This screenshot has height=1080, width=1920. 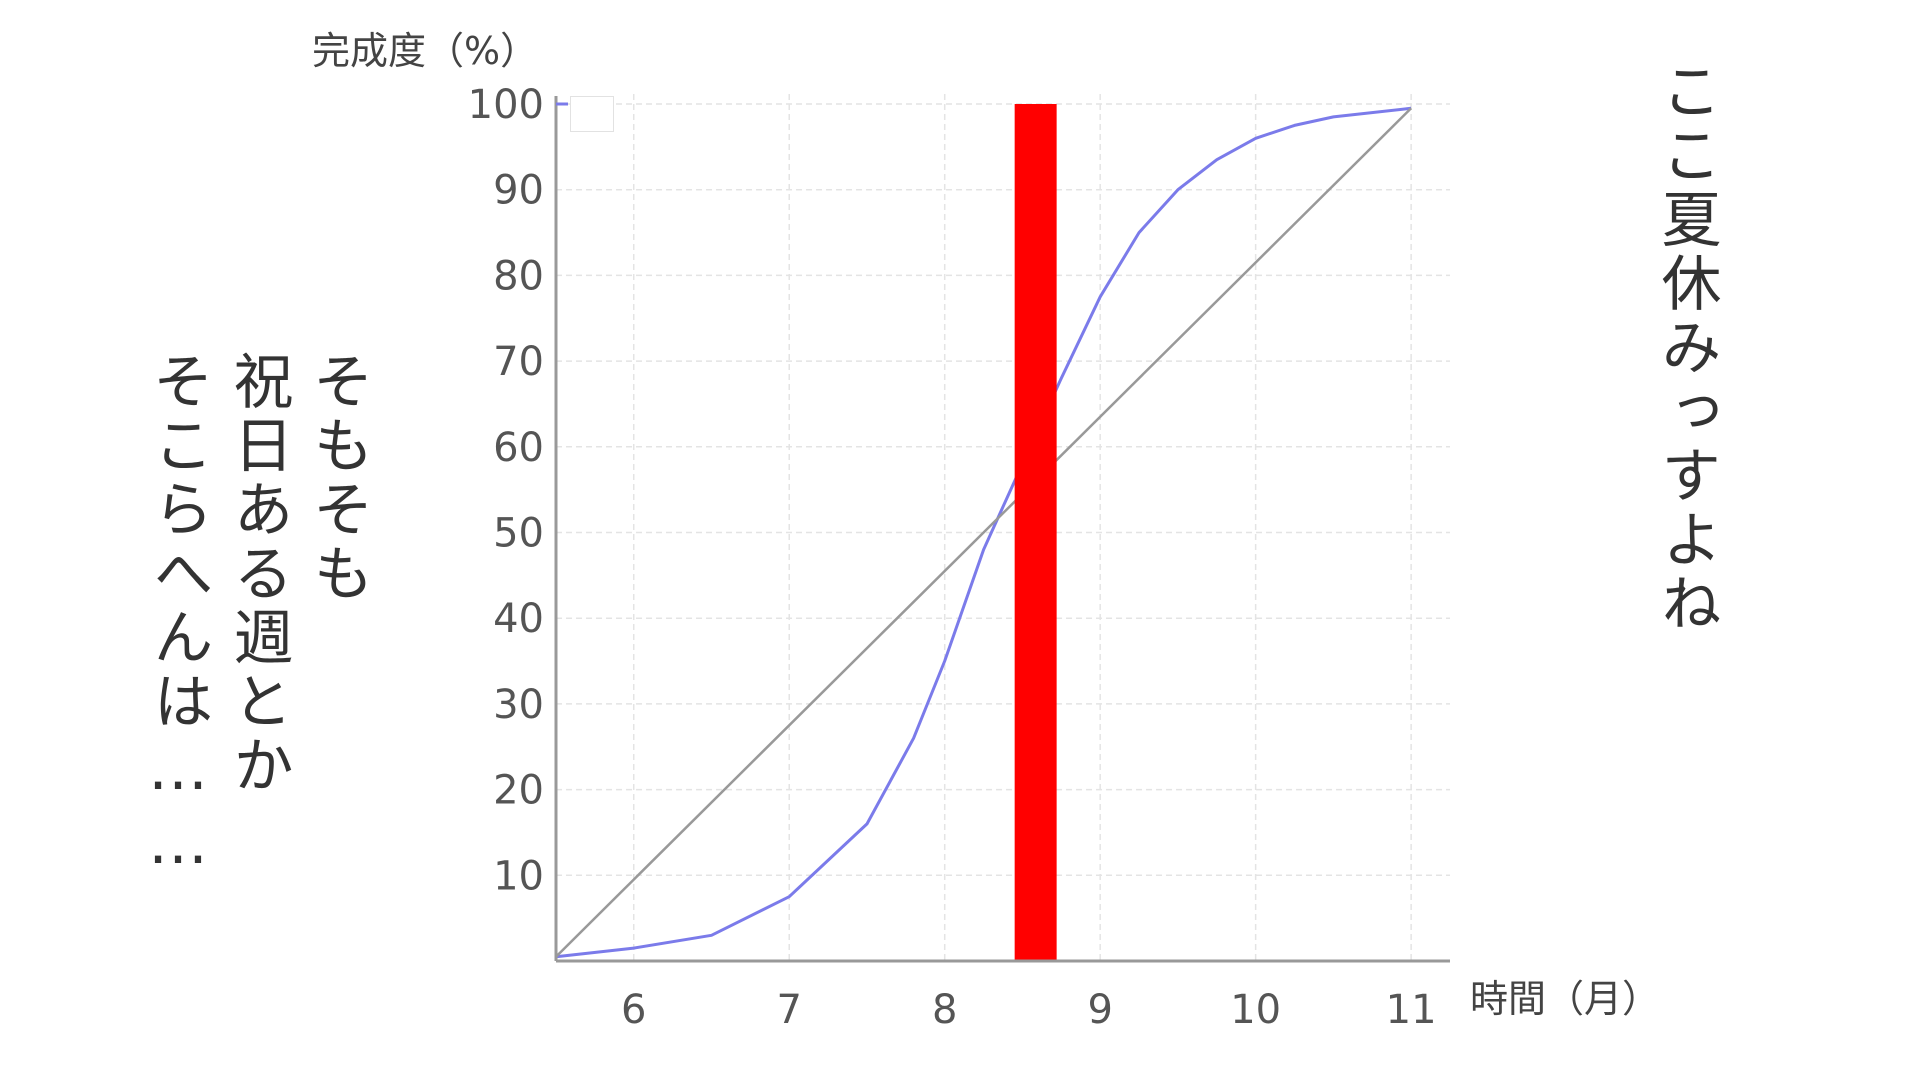 What do you see at coordinates (592, 114) in the screenshot?
I see `legend` at bounding box center [592, 114].